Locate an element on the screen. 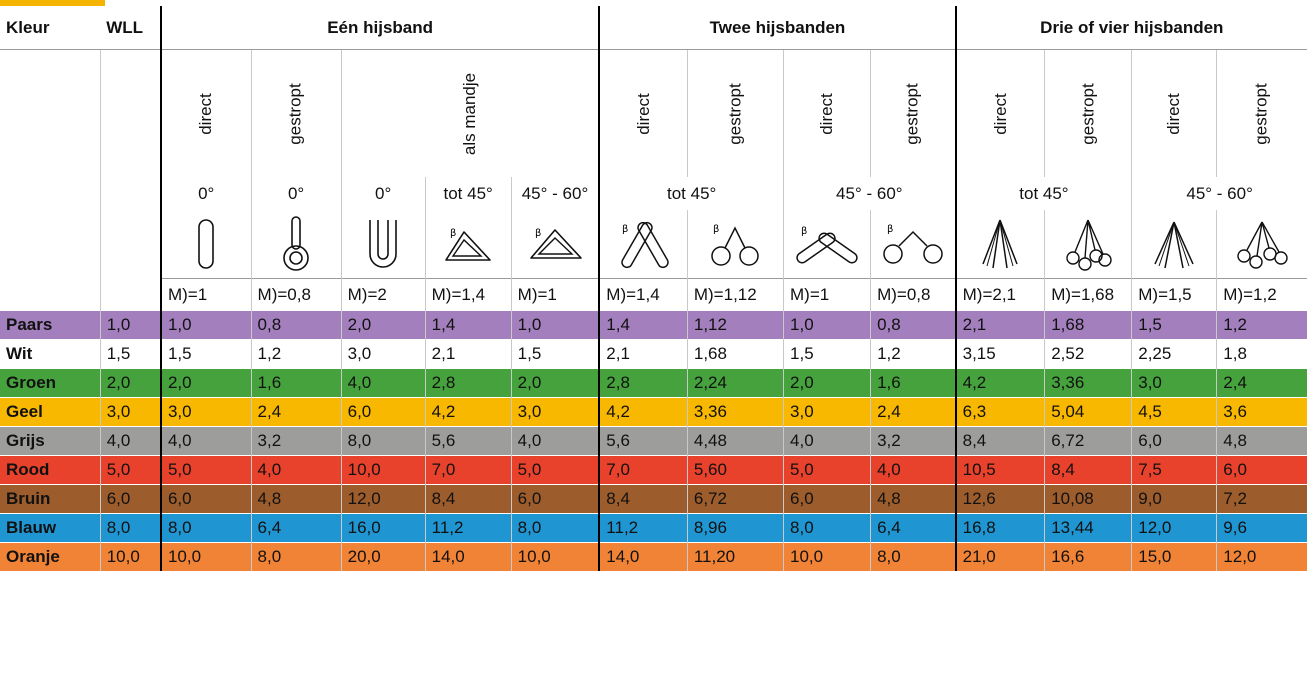  multi-leg-choked-45-icon is located at coordinates (1089, 245).